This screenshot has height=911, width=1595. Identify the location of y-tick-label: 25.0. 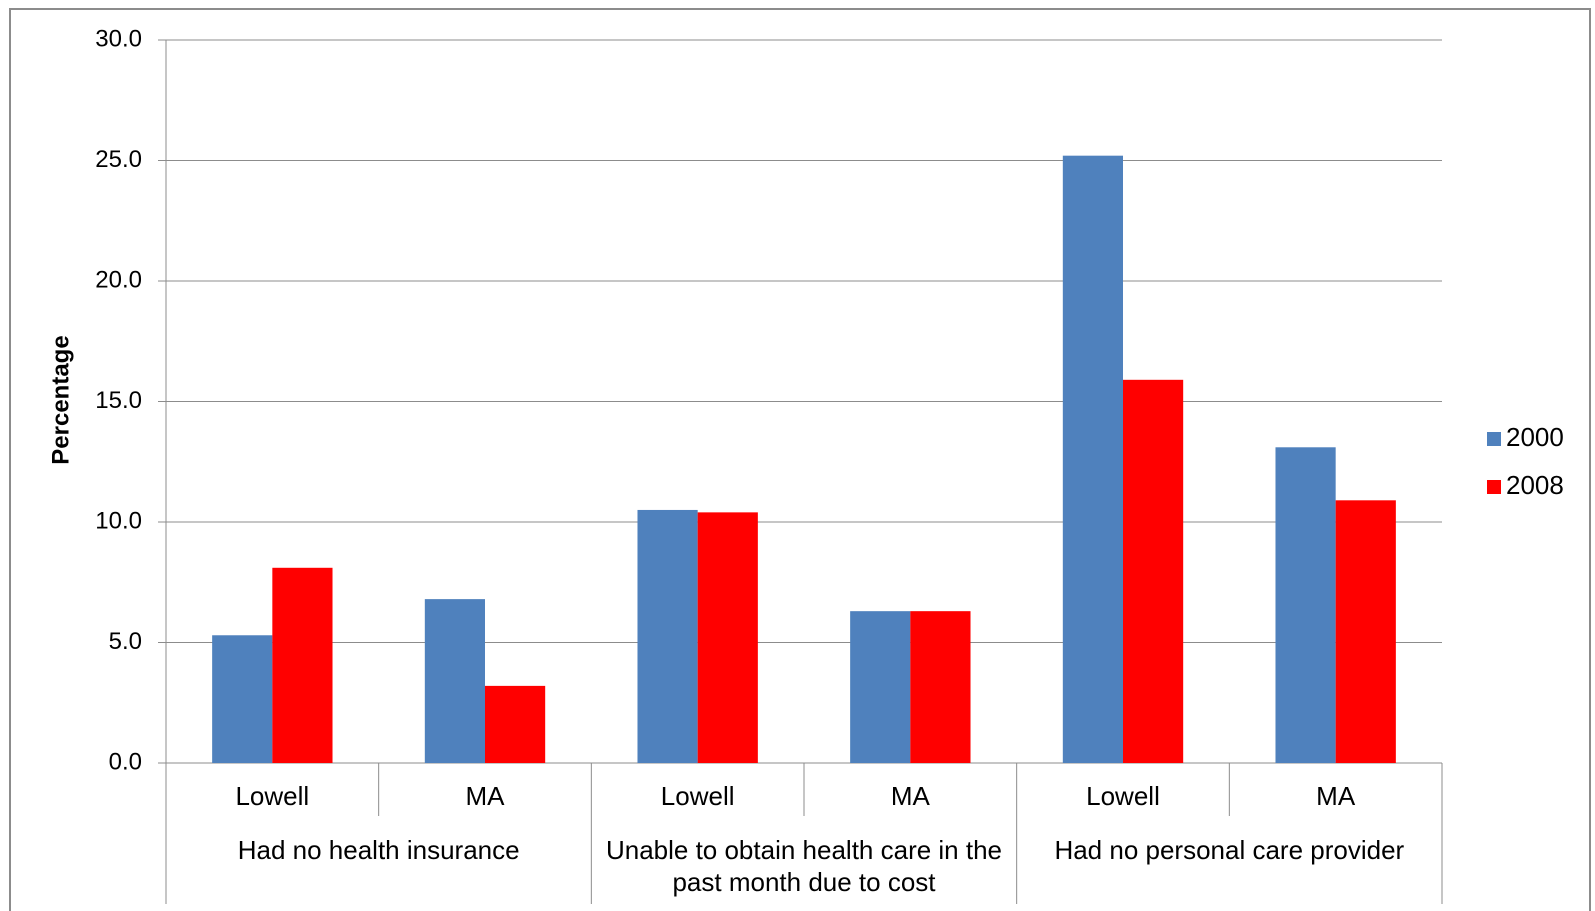
(118, 159).